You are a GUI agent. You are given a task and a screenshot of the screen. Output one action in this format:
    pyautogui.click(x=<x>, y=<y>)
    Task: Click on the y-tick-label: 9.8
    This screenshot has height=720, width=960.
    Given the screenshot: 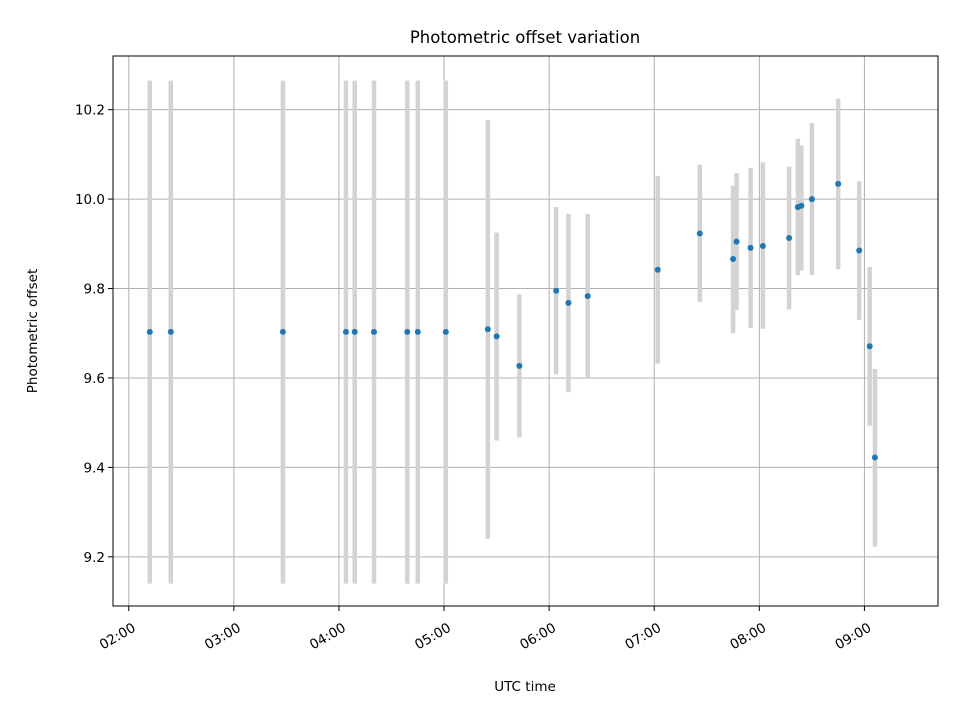 What is the action you would take?
    pyautogui.click(x=94, y=290)
    